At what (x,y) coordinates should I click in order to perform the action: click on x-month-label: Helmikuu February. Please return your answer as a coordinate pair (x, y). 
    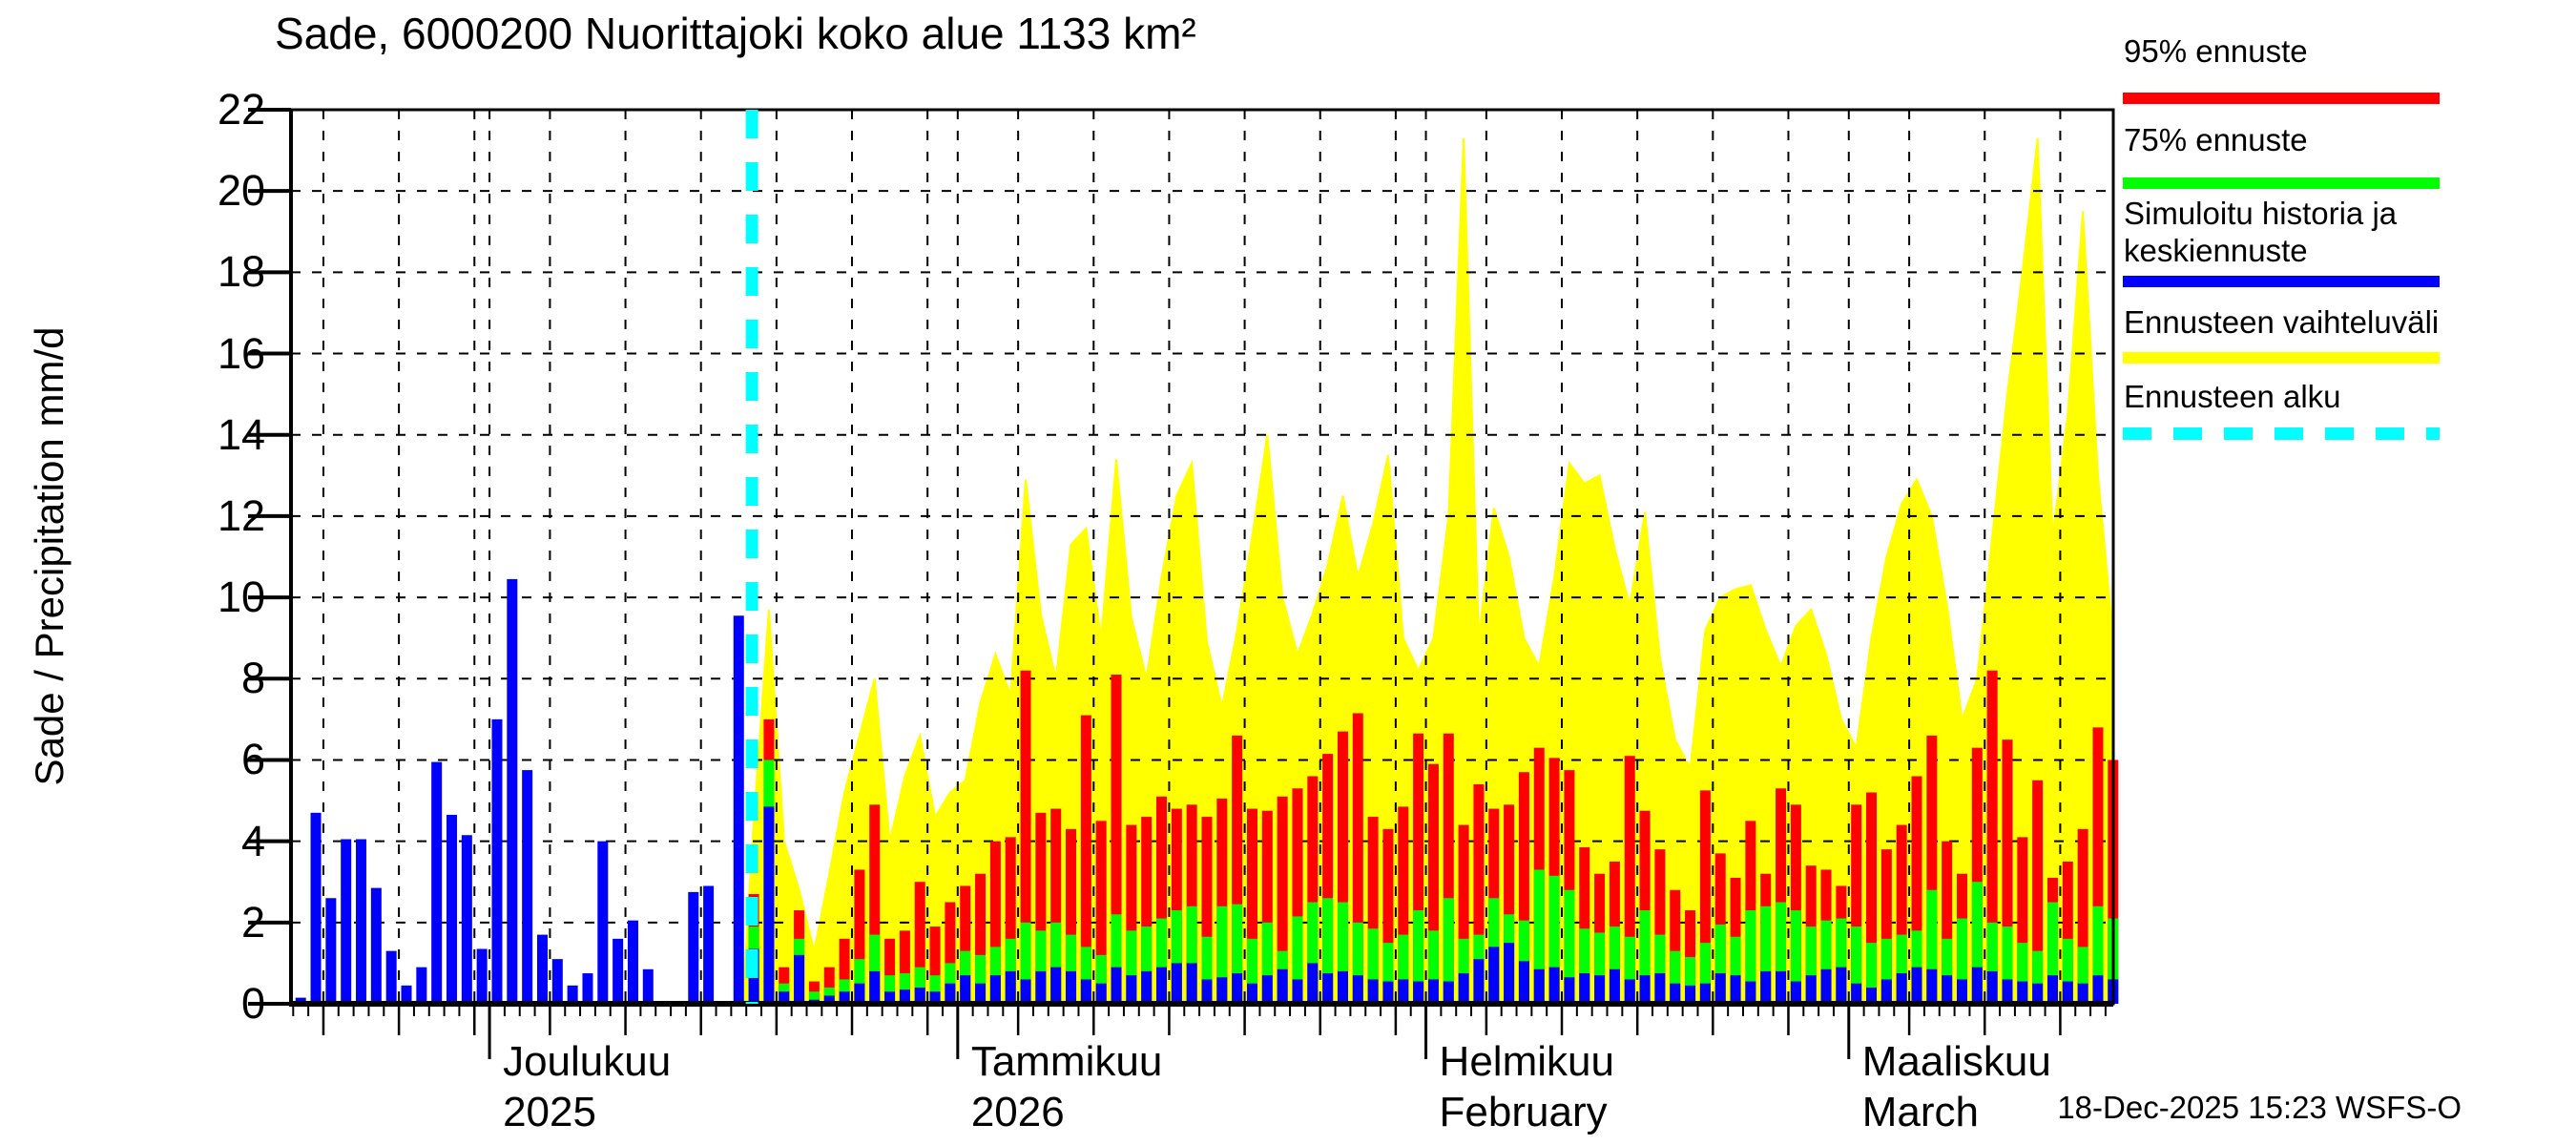
    Looking at the image, I should click on (1526, 1086).